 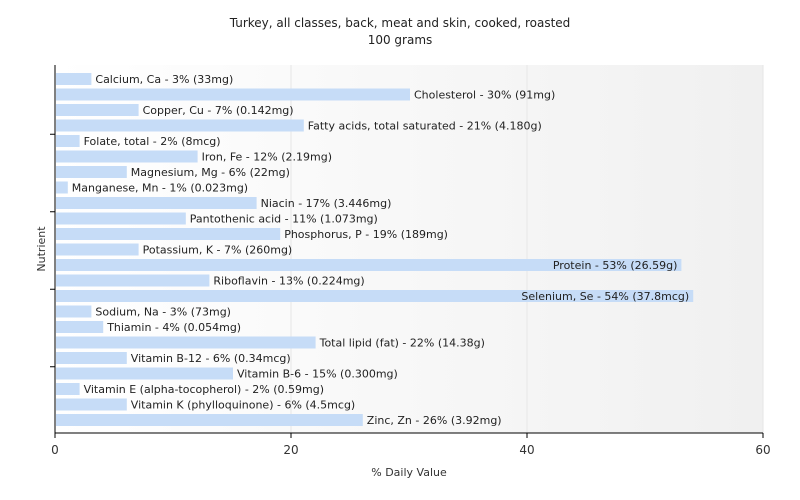 I want to click on bar-label: Sodium, Na - 3% (73mg), so click(x=163, y=312).